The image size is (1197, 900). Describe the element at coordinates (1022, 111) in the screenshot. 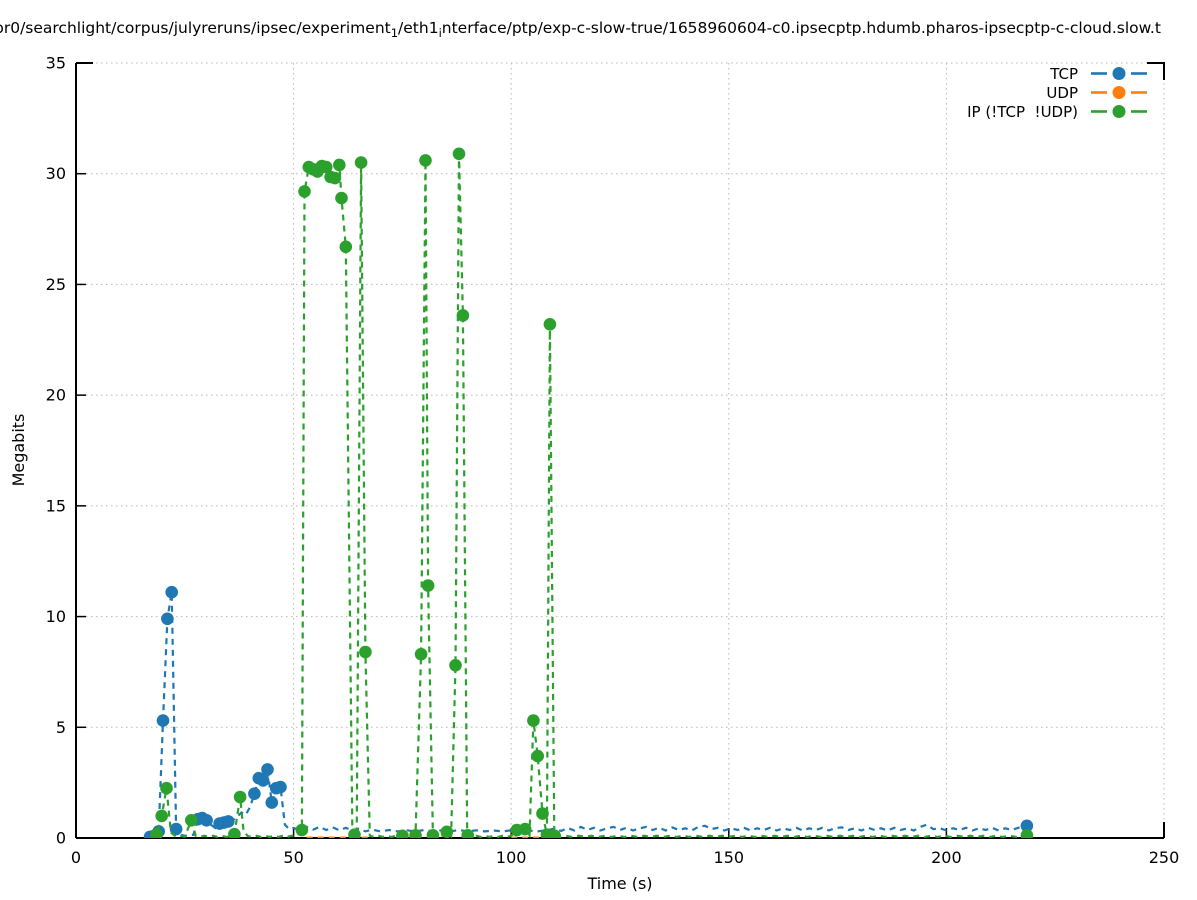

I see `legend-label: IP (!TCP !UDP)` at that location.